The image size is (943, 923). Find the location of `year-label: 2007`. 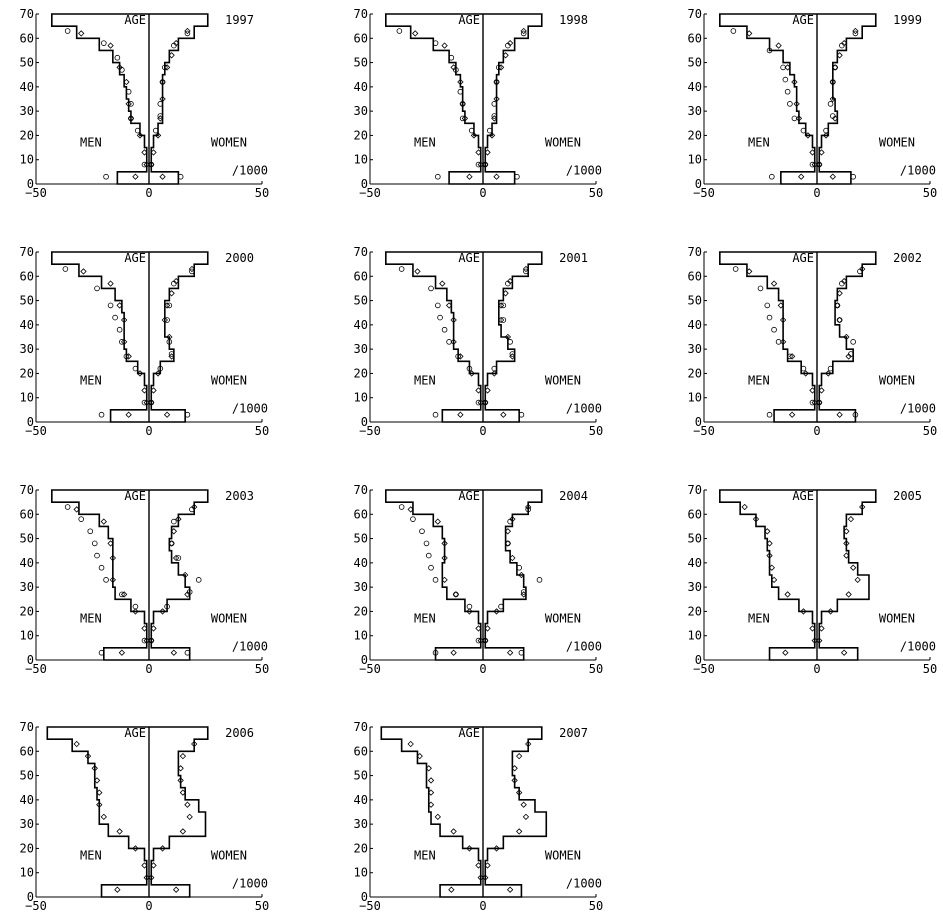

year-label: 2007 is located at coordinates (573, 733).